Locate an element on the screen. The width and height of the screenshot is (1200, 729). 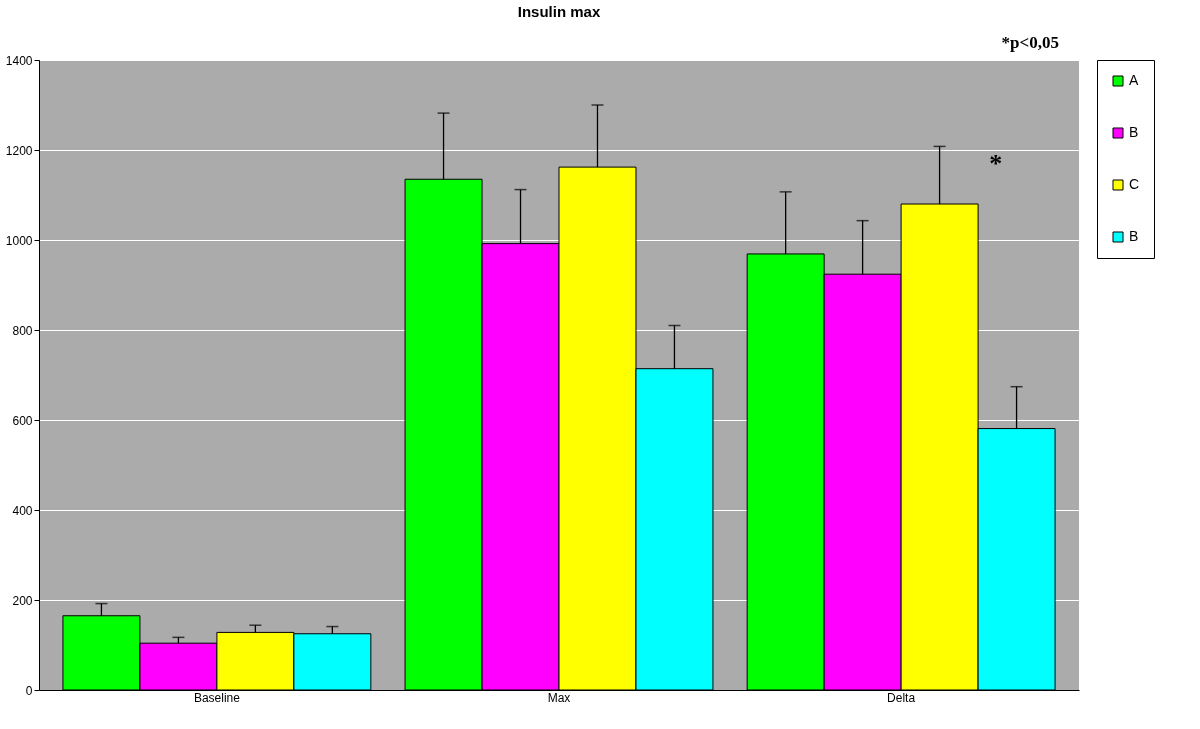
y-tick-label: 600 is located at coordinates (22, 420).